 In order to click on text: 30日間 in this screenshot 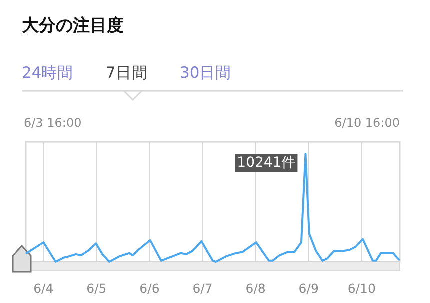, I will do `click(206, 73)`.